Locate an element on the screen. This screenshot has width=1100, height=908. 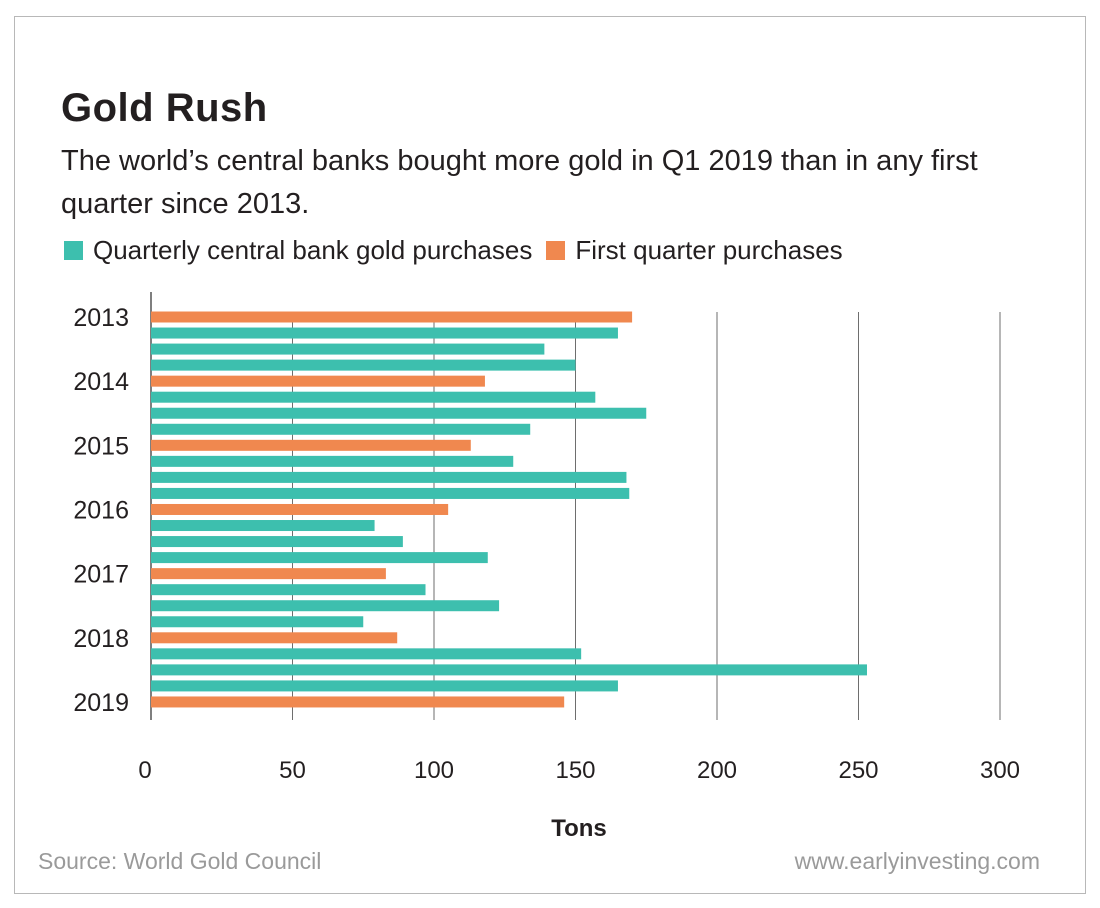
bar-2016-q2 is located at coordinates (263, 526).